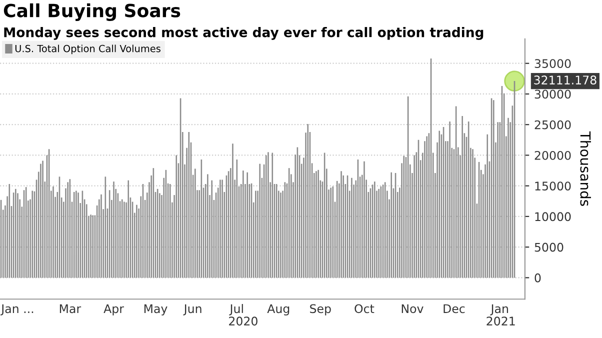 The width and height of the screenshot is (602, 338). I want to click on y-tick-label: 30000, so click(552, 94).